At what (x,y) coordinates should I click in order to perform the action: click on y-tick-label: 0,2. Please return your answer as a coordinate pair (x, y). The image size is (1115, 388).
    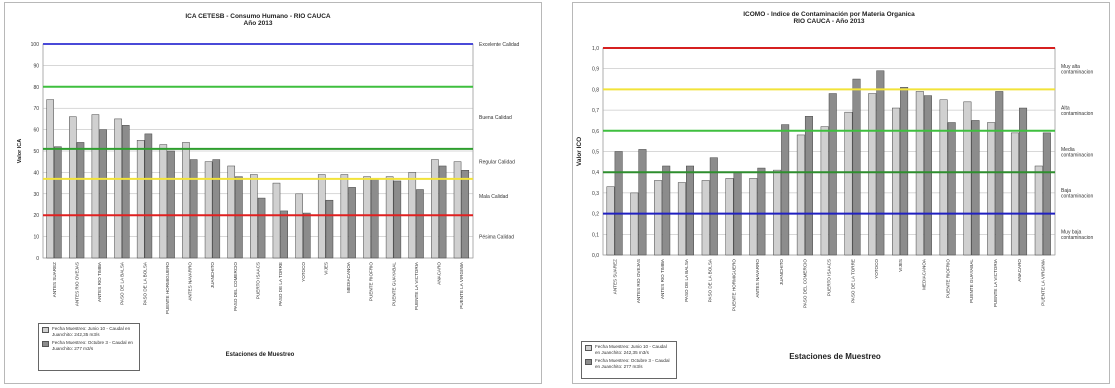
    Looking at the image, I should click on (595, 215).